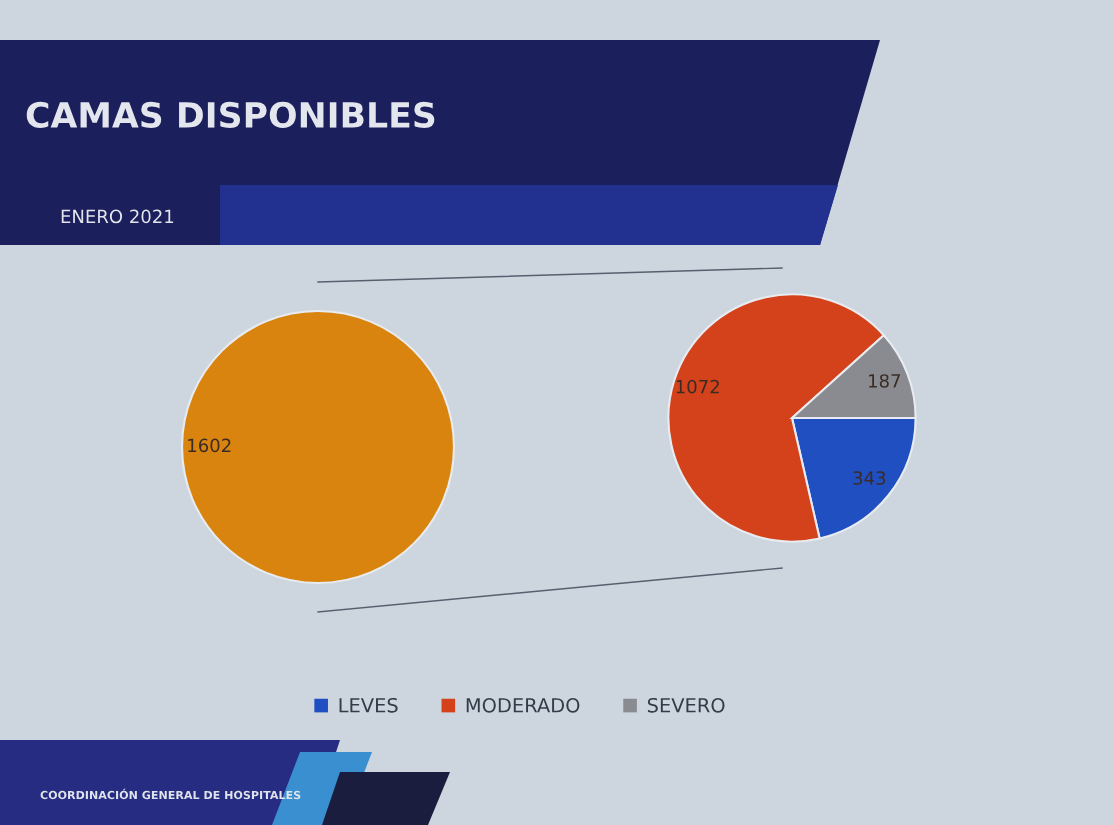 The height and width of the screenshot is (825, 1114). Describe the element at coordinates (686, 705) in the screenshot. I see `legend-label: SEVERO` at that location.